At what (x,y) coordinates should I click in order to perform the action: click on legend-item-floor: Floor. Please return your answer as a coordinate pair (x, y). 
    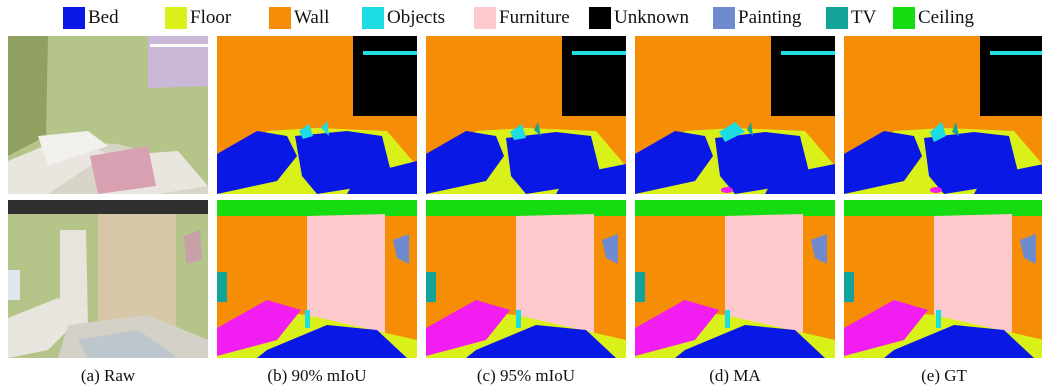
    Looking at the image, I should click on (198, 18).